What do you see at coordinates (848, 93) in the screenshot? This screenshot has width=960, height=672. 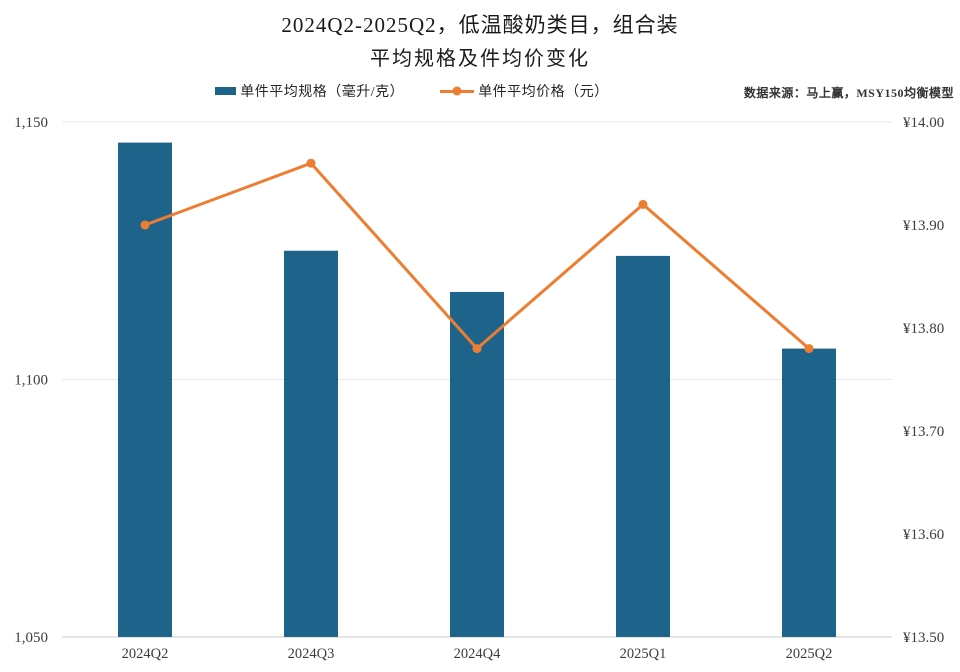 I see `source-note: 数据来源：马上赢，MSY150均衡模型` at bounding box center [848, 93].